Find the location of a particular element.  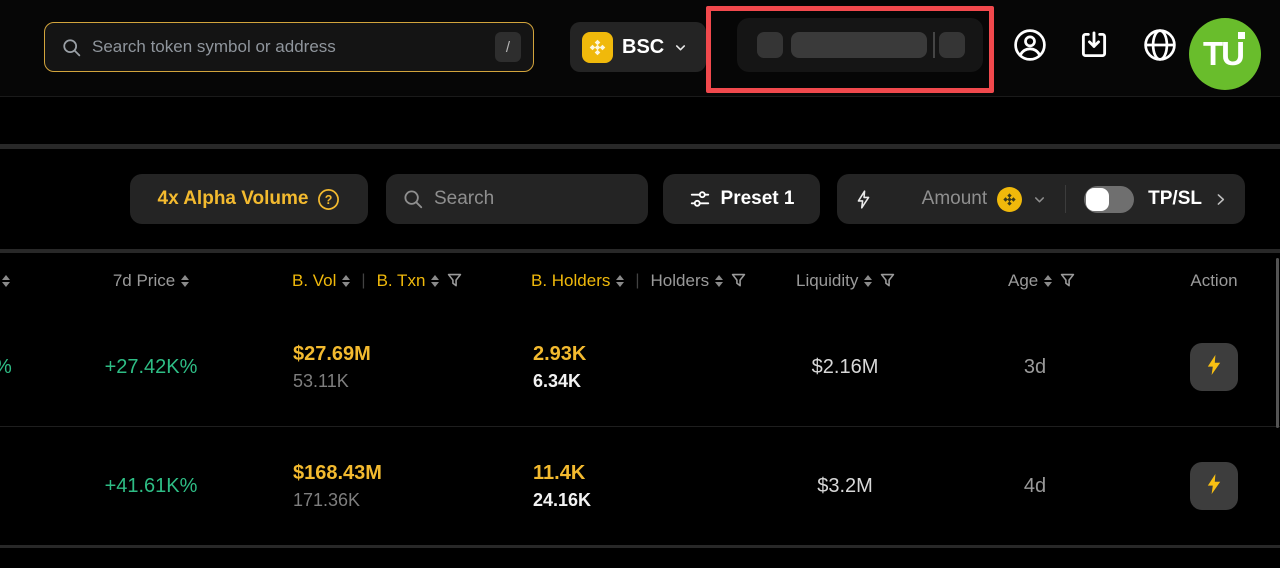

column-header-liquidity: Liquidity is located at coordinates (846, 280).